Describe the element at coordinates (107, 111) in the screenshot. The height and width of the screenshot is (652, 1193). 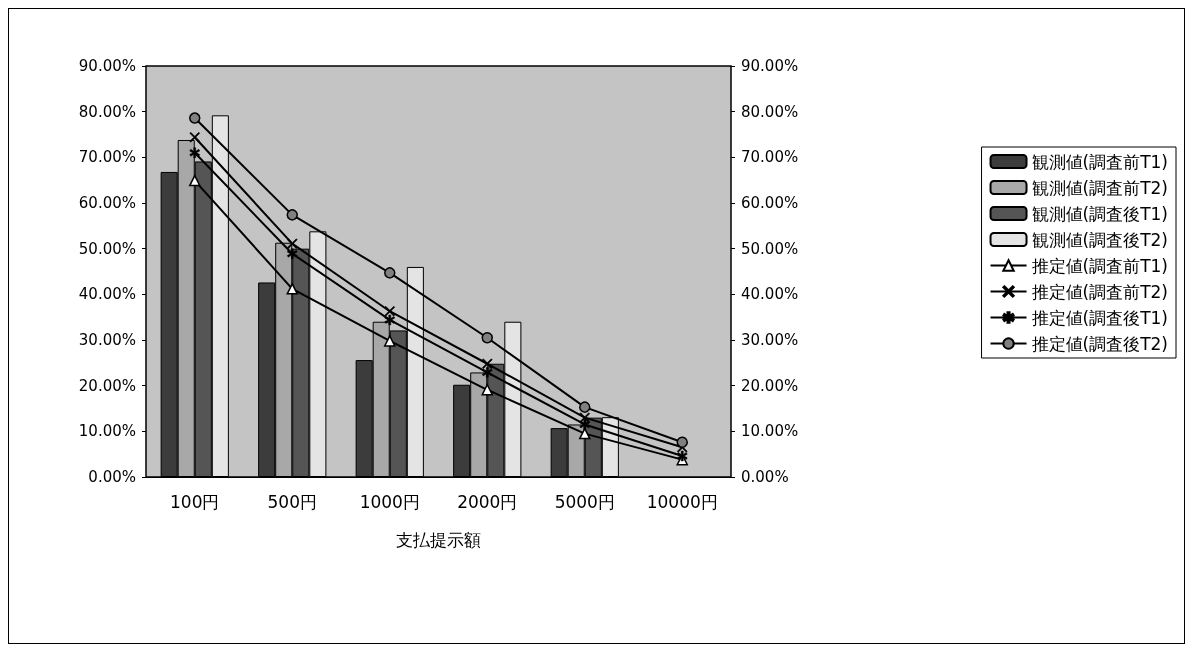
I see `y-tick-label: 80.00%` at that location.